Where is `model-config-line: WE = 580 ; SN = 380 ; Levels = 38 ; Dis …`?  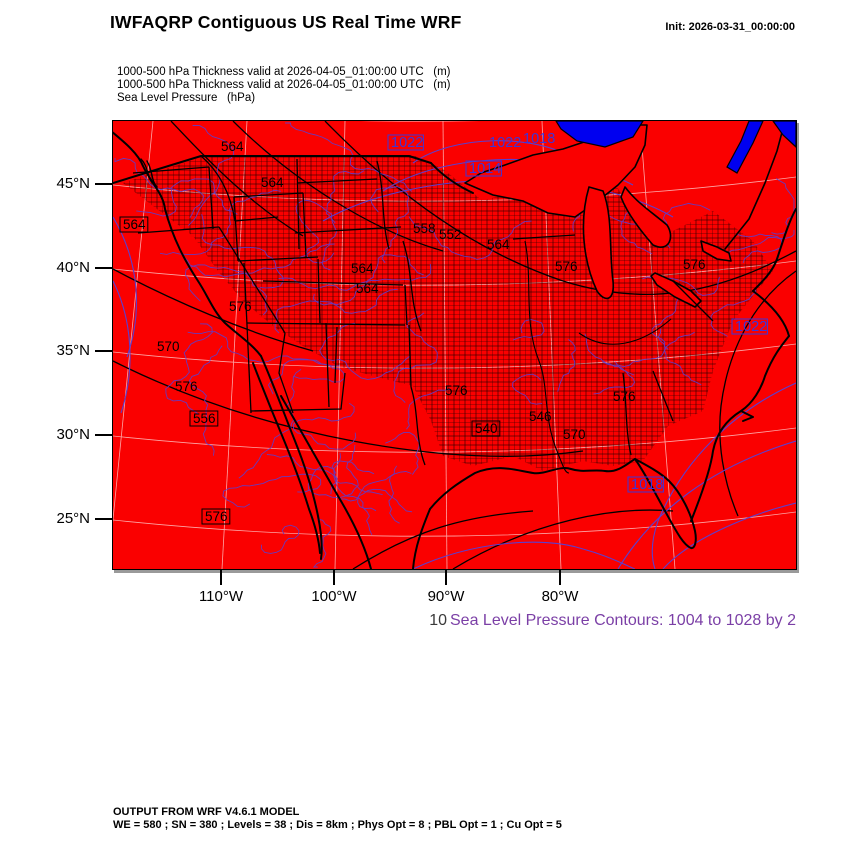 model-config-line: WE = 580 ; SN = 380 ; Levels = 38 ; Dis … is located at coordinates (337, 825).